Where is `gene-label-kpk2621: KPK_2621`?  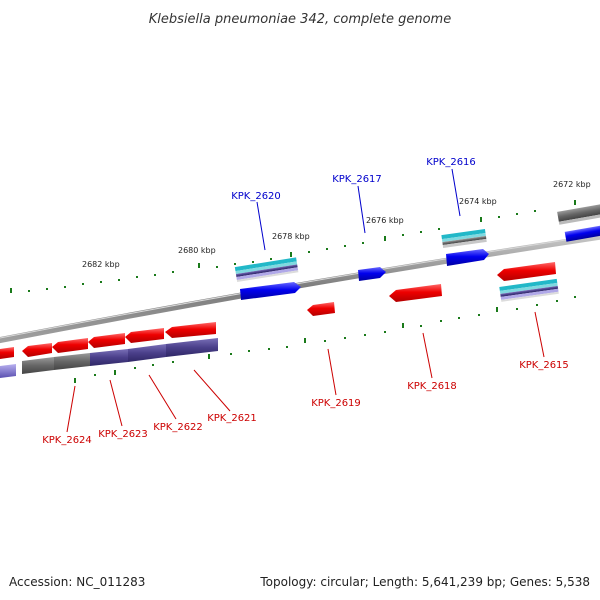 gene-label-kpk2621: KPK_2621 is located at coordinates (232, 418).